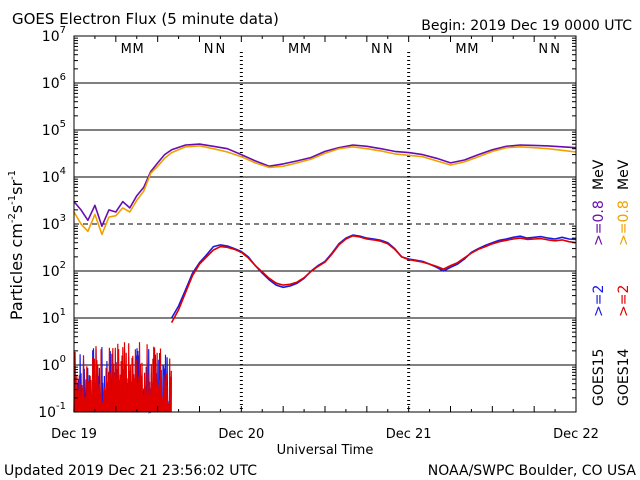 This screenshot has height=480, width=640. I want to click on y-tick-label: 10⁷, so click(54, 35).